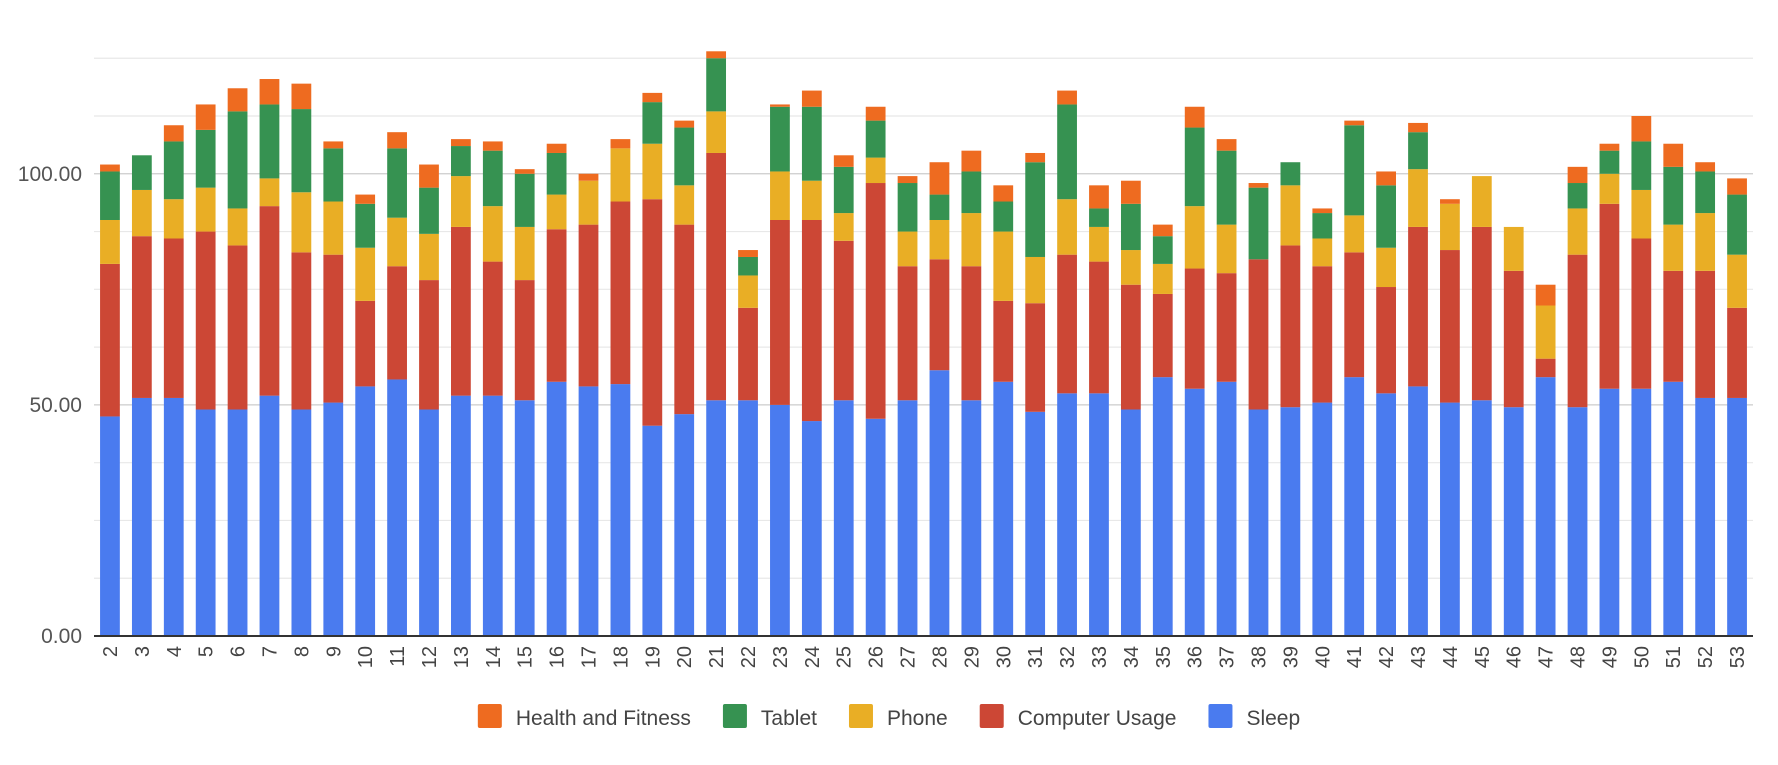 This screenshot has height=765, width=1778. What do you see at coordinates (1291, 657) in the screenshot?
I see `x-tick-label: 39` at bounding box center [1291, 657].